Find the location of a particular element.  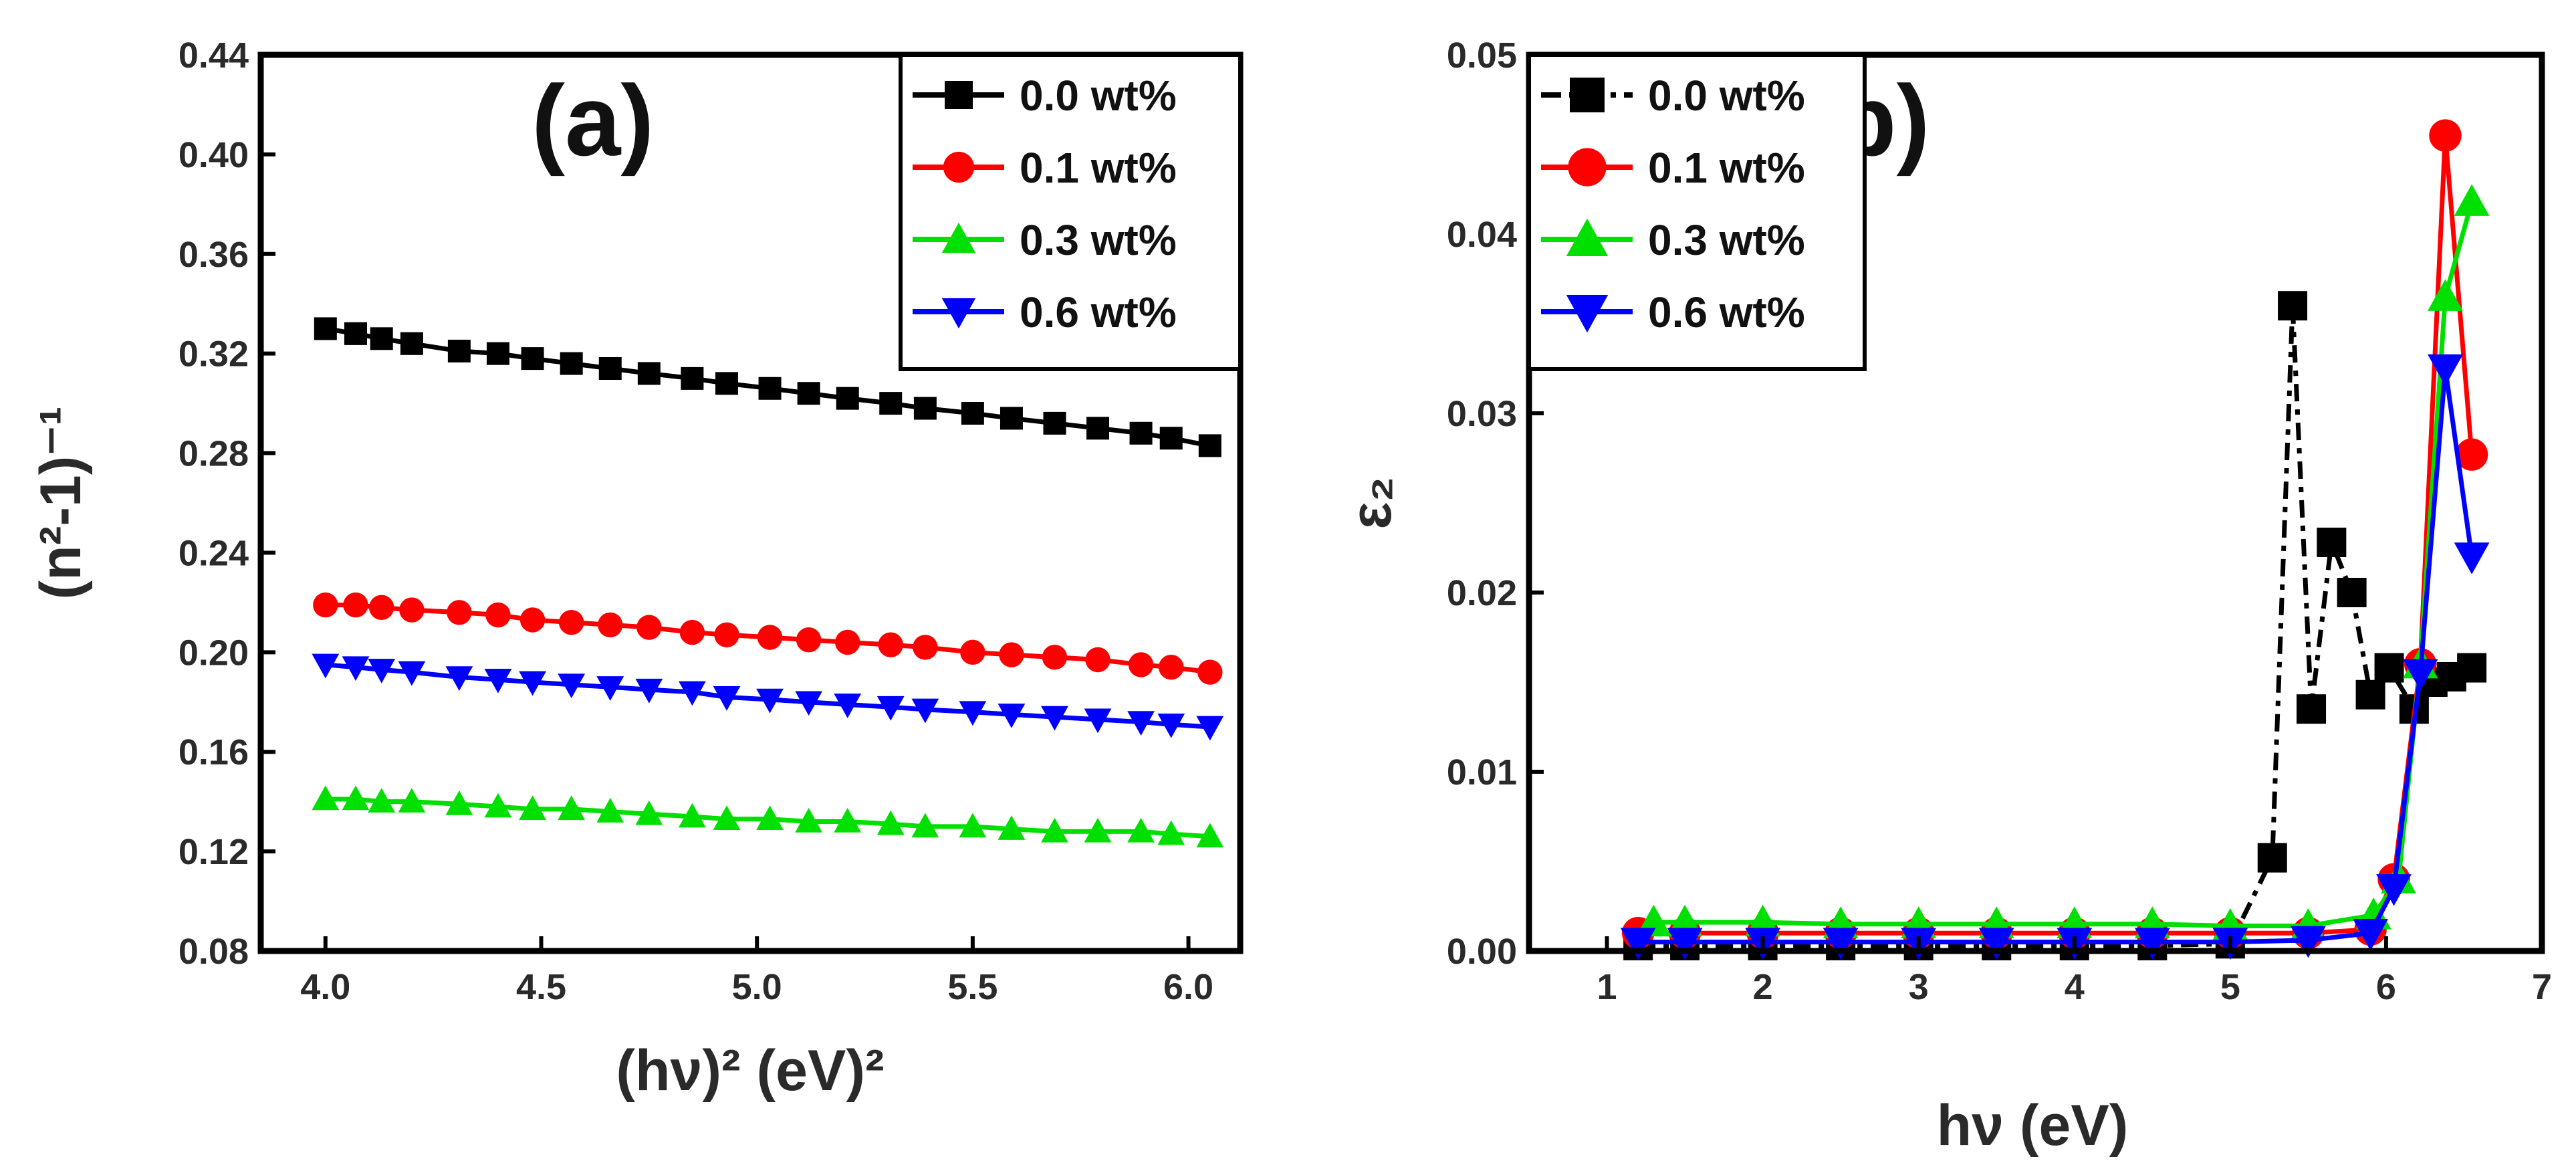

panel-a-y-tick-label: 0.40 is located at coordinates (214, 155).